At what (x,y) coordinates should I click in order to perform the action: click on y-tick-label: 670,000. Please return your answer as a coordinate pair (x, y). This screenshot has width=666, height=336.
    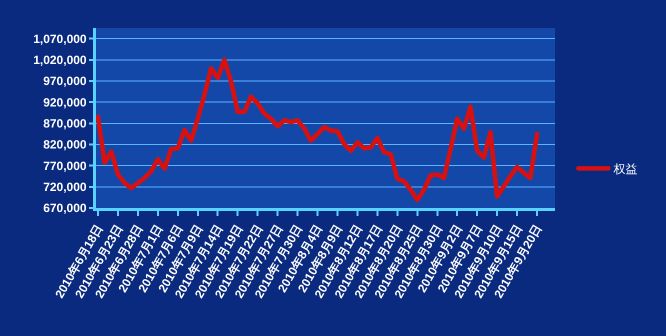
    Looking at the image, I should click on (65, 208).